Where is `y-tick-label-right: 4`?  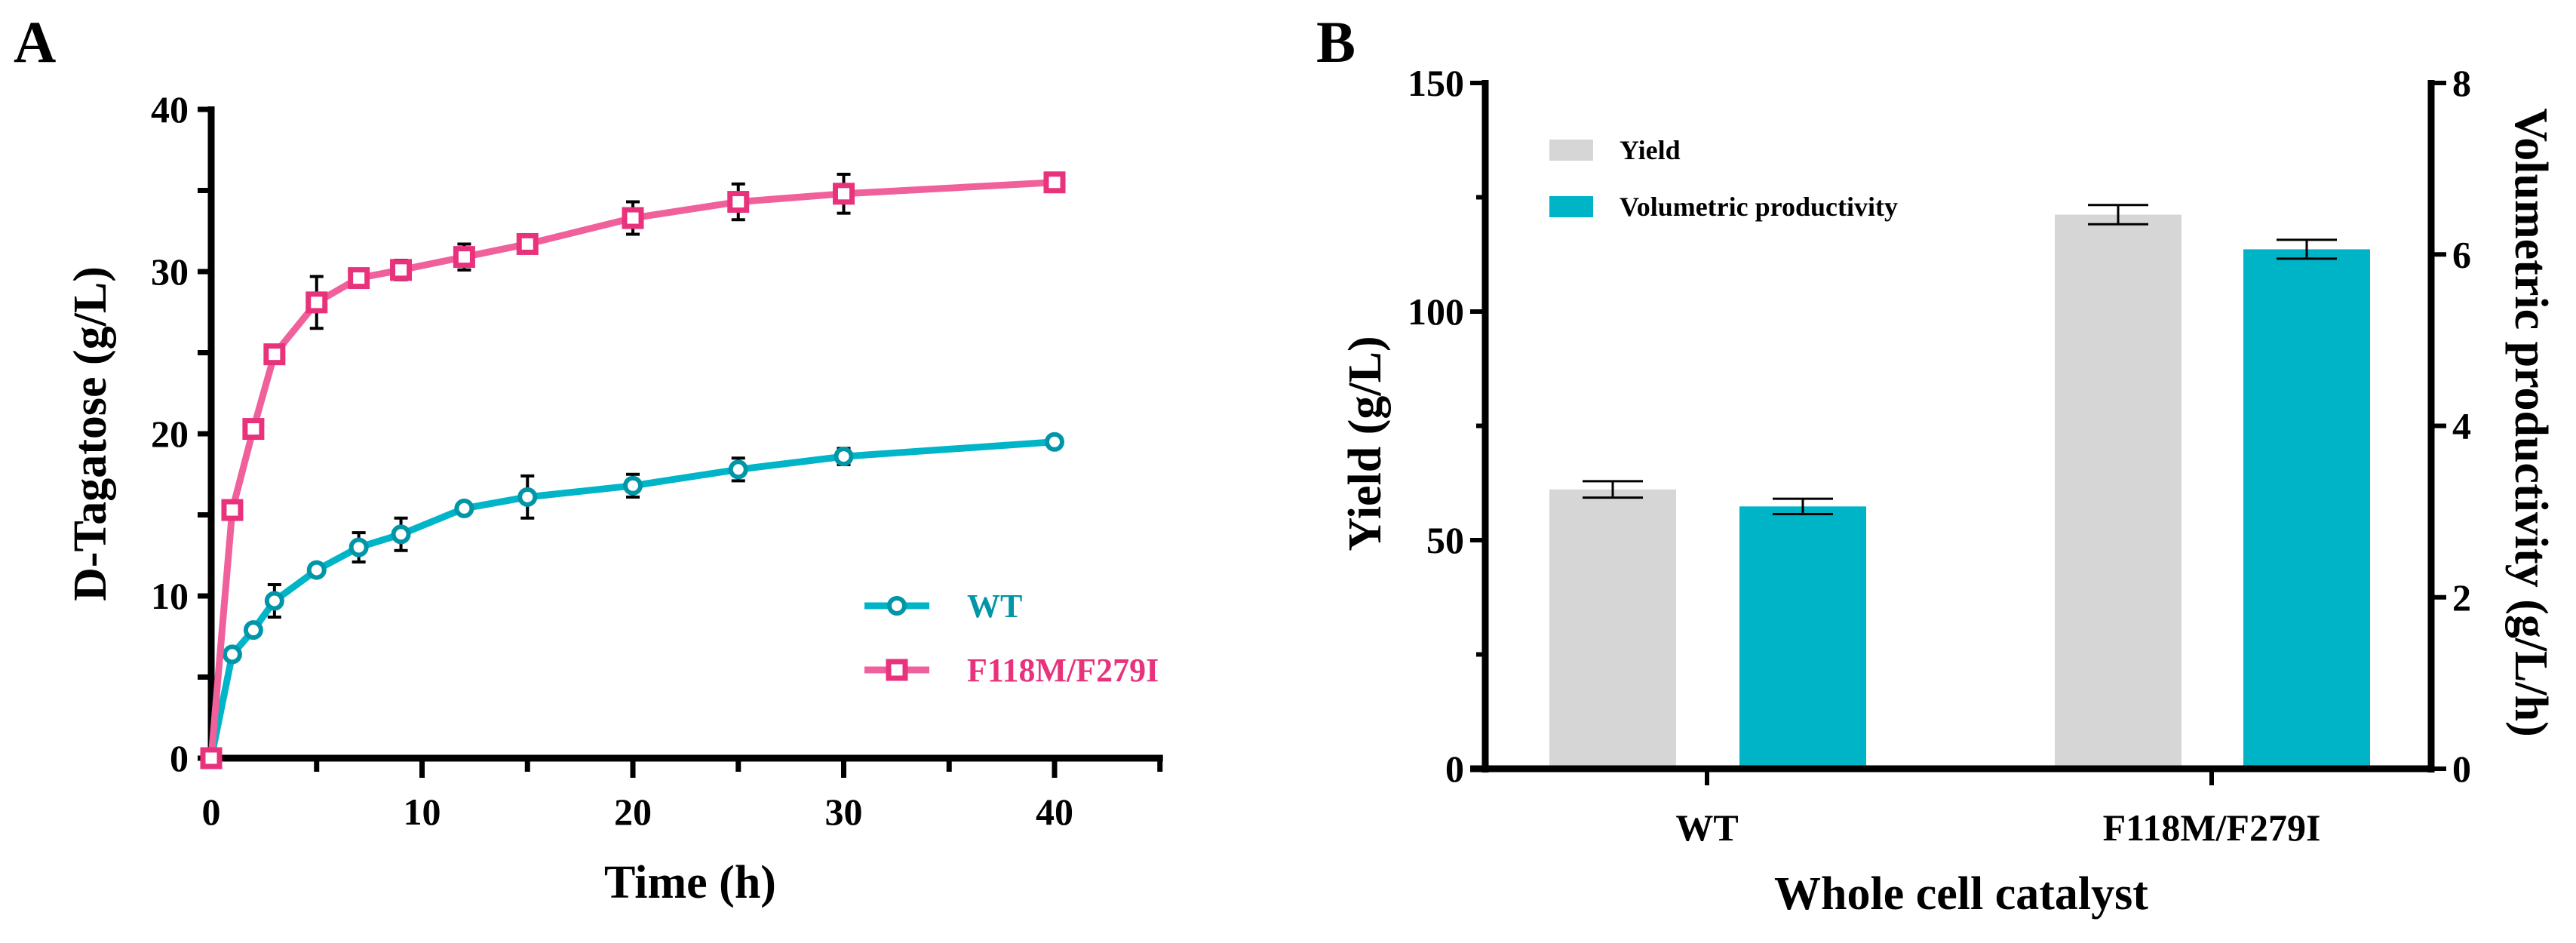
y-tick-label-right: 4 is located at coordinates (2461, 426).